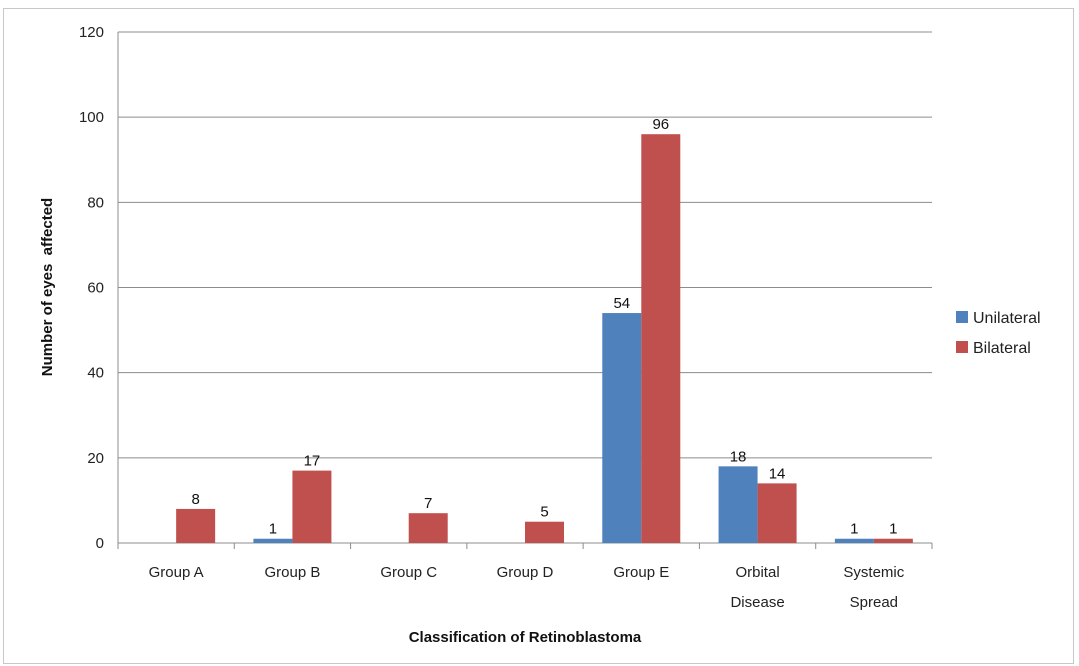 This screenshot has height=666, width=1079. Describe the element at coordinates (1007, 318) in the screenshot. I see `legend-label: Unilateral` at that location.